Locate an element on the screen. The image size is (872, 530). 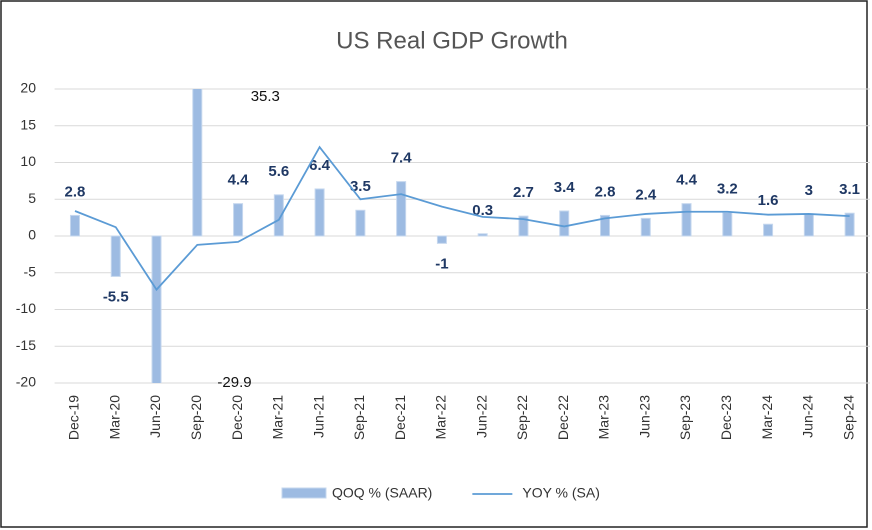
data-label: 5.6 is located at coordinates (278, 171).